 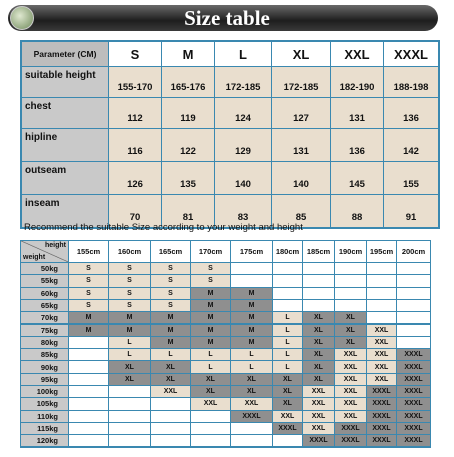 I want to click on weight-label: 110kg, so click(x=44, y=416).